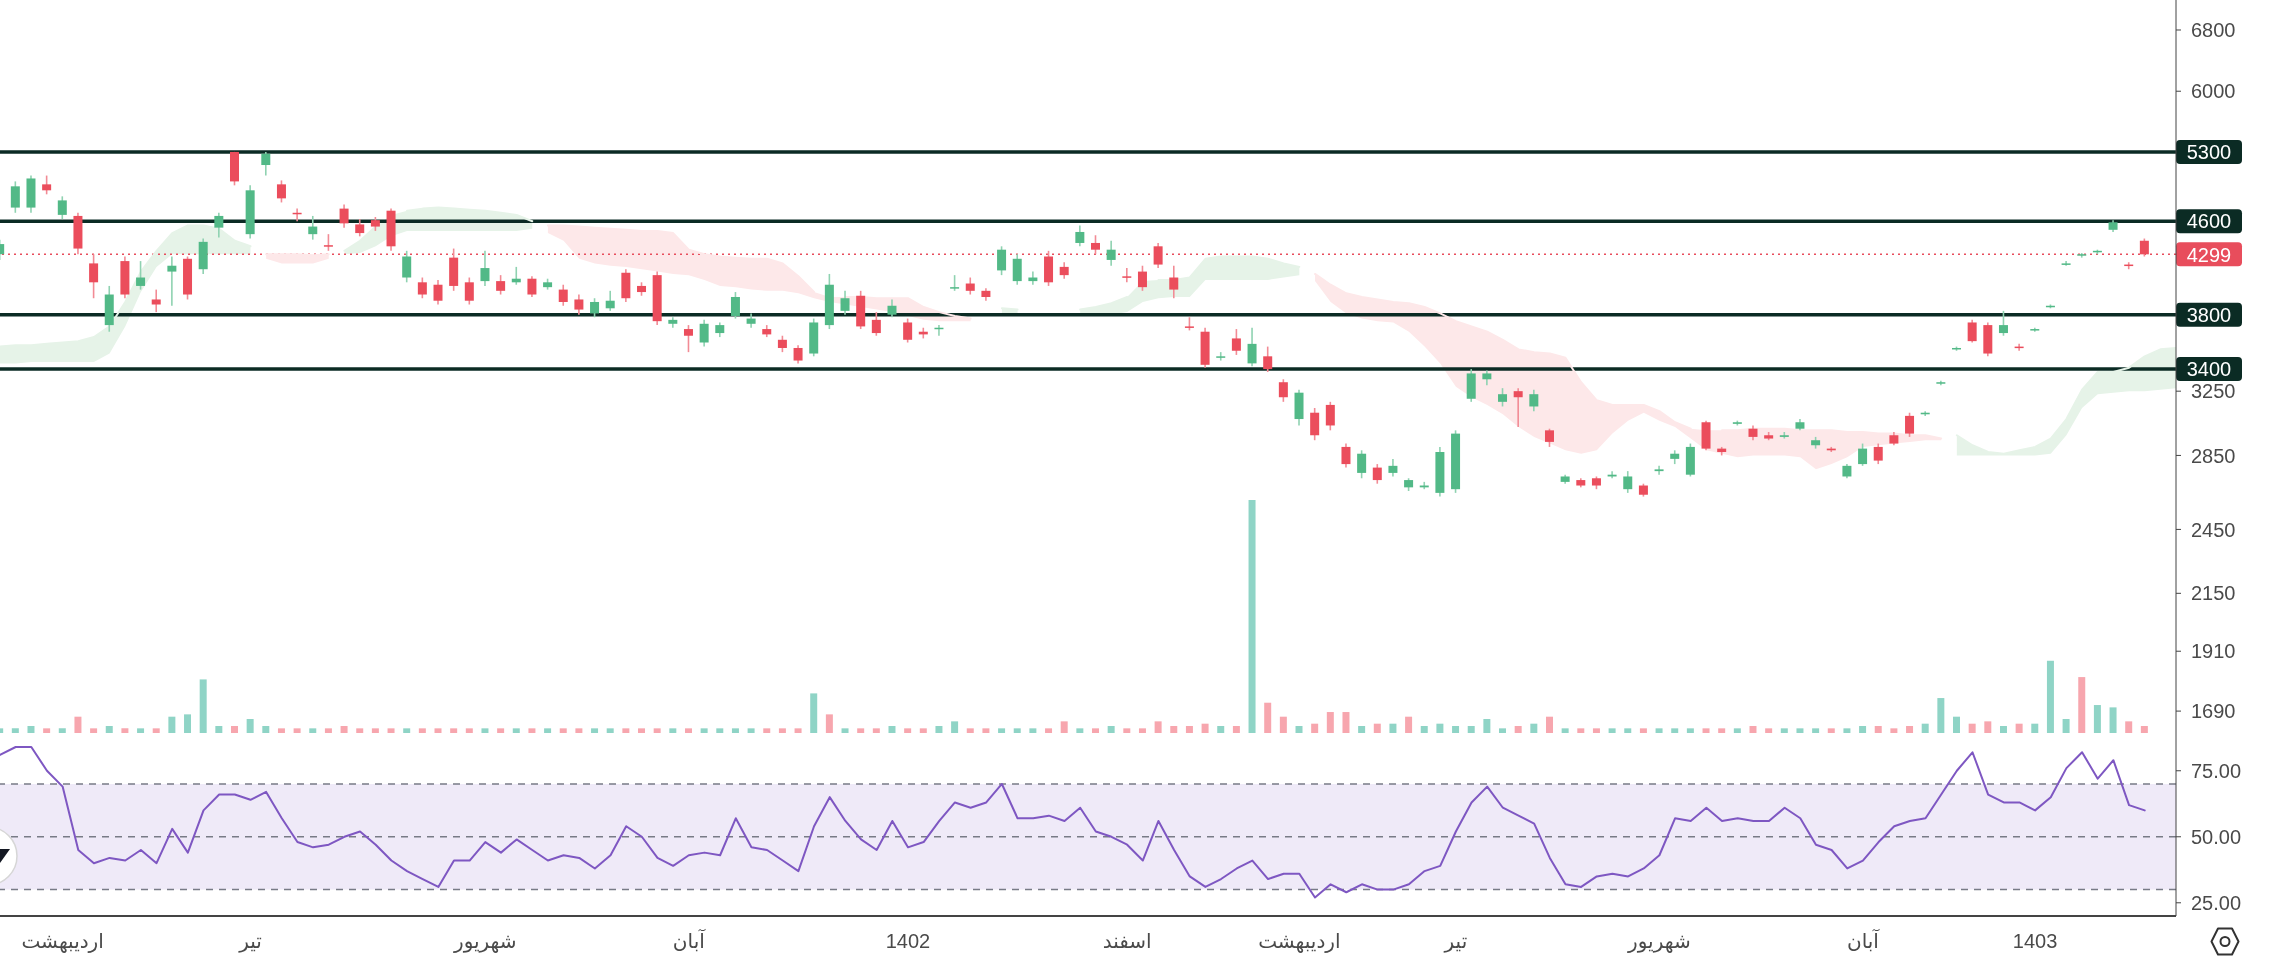 The width and height of the screenshot is (2271, 961). I want to click on y-tick-label: 6000, so click(2213, 91).